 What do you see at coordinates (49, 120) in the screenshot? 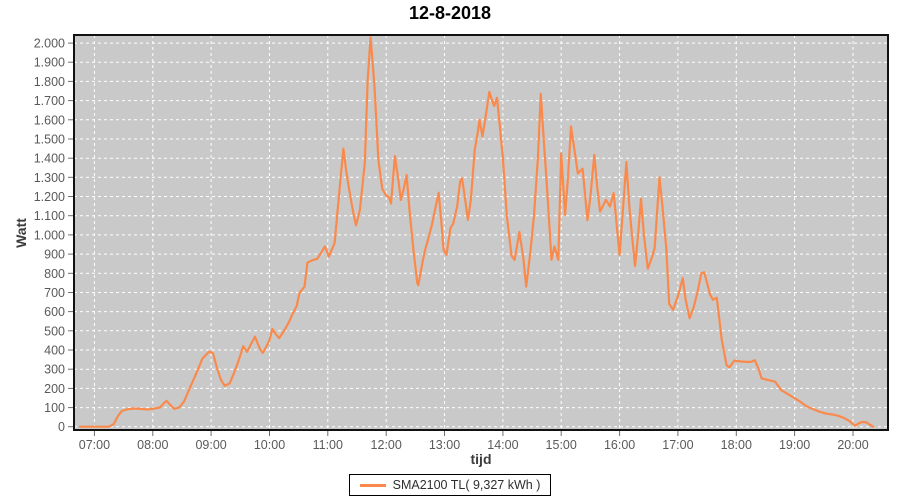
I see `svg-text: 1.600` at bounding box center [49, 120].